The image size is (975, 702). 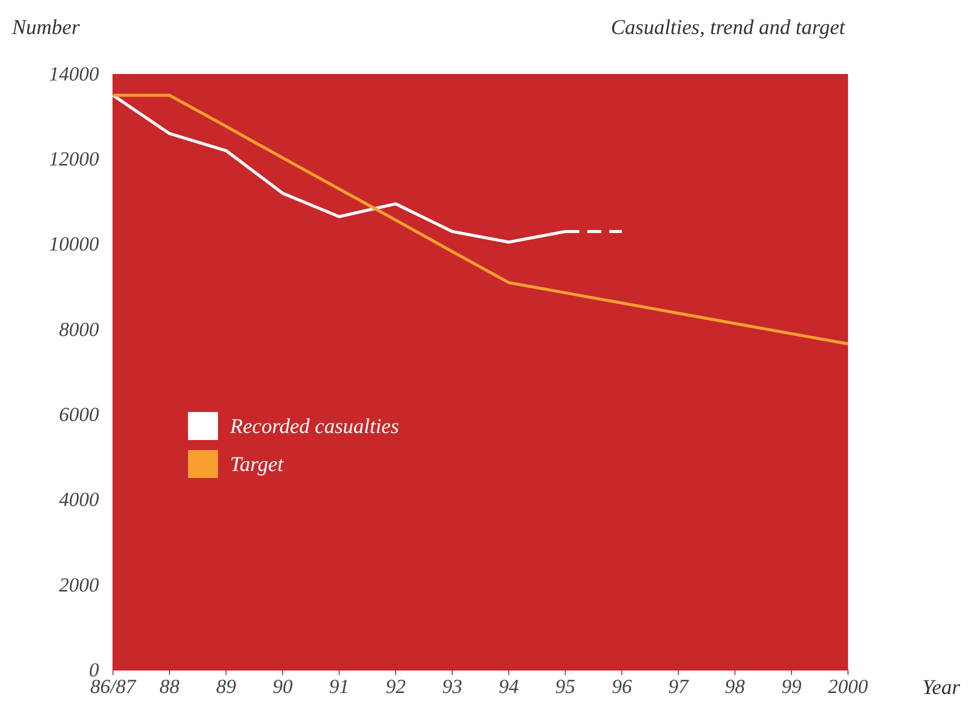 What do you see at coordinates (74, 74) in the screenshot?
I see `y-tick-label: 14000` at bounding box center [74, 74].